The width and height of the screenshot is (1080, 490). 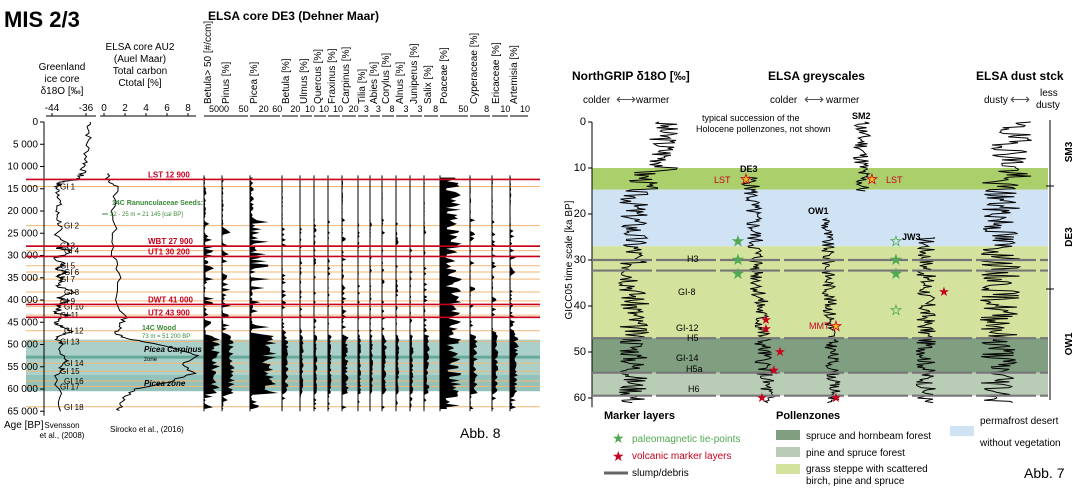 I want to click on gi-label: GI 13, so click(x=70, y=341).